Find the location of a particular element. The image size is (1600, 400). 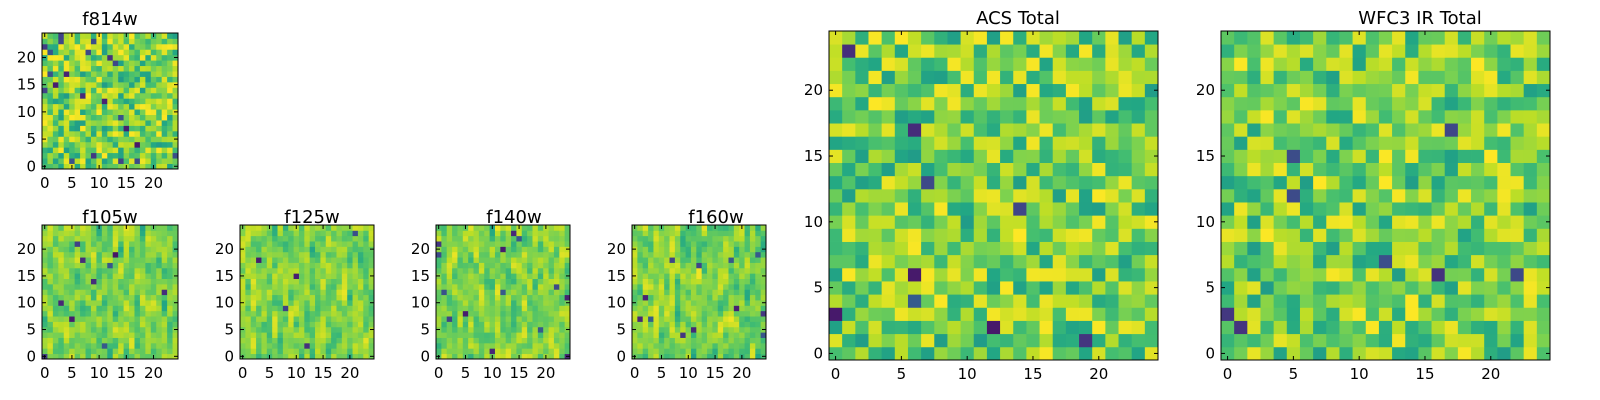

x-tick-label: 0 is located at coordinates (1228, 374).